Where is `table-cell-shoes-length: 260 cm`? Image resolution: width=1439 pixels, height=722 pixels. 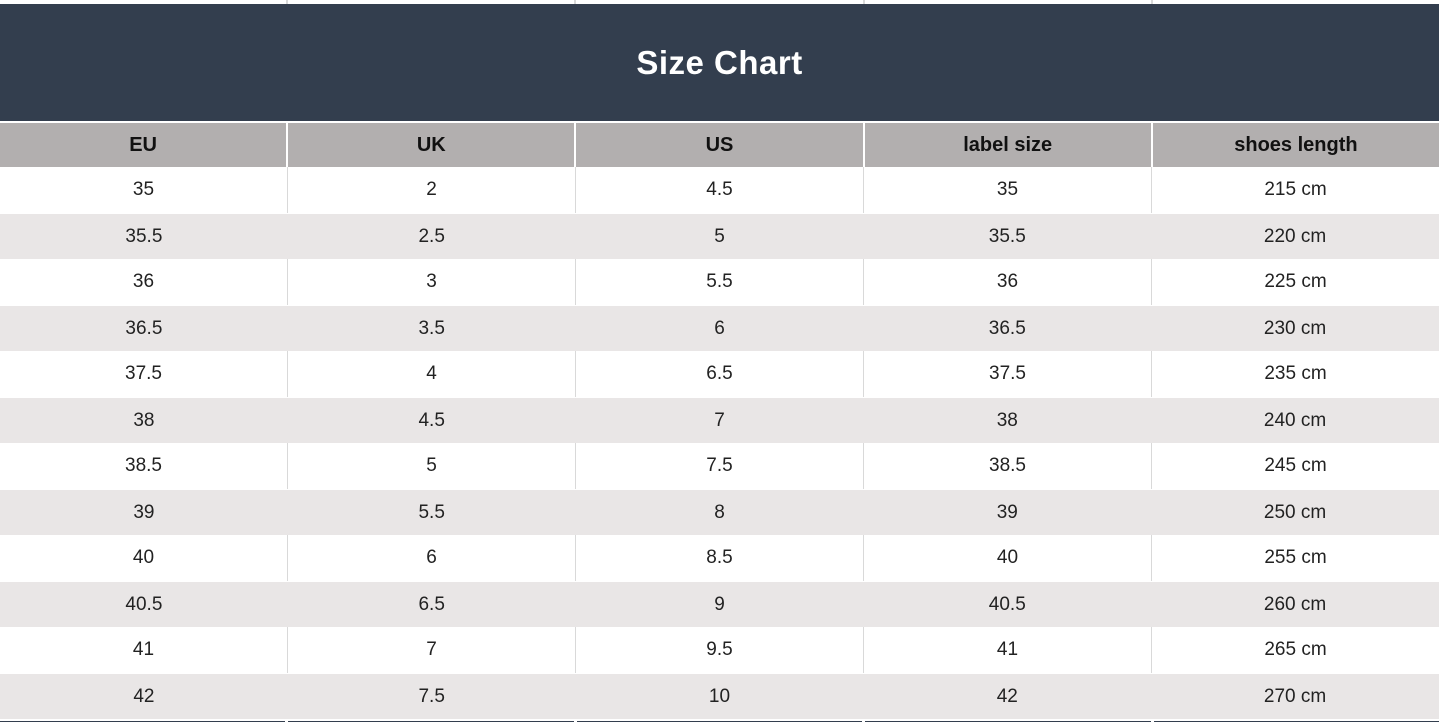
table-cell-shoes-length: 260 cm is located at coordinates (1295, 604).